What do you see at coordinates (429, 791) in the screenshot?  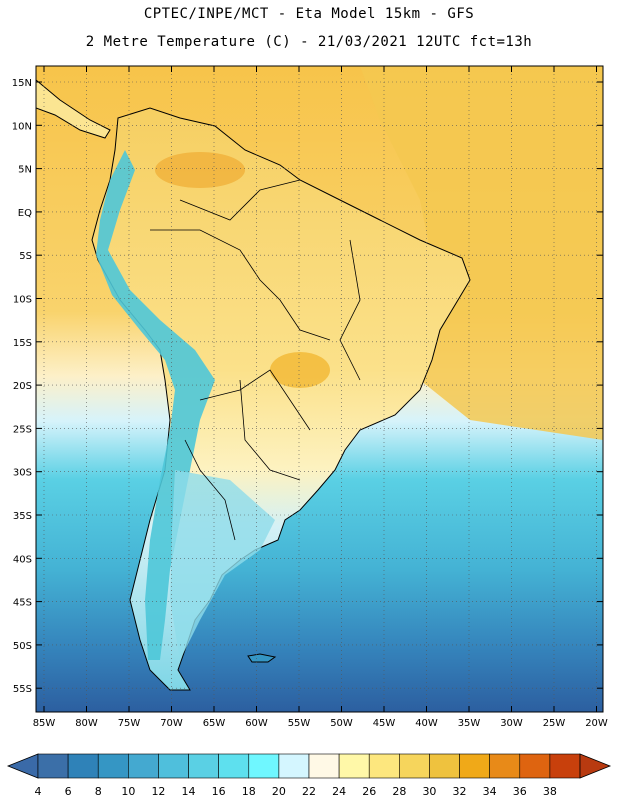 I see `colorbar-label: 30` at bounding box center [429, 791].